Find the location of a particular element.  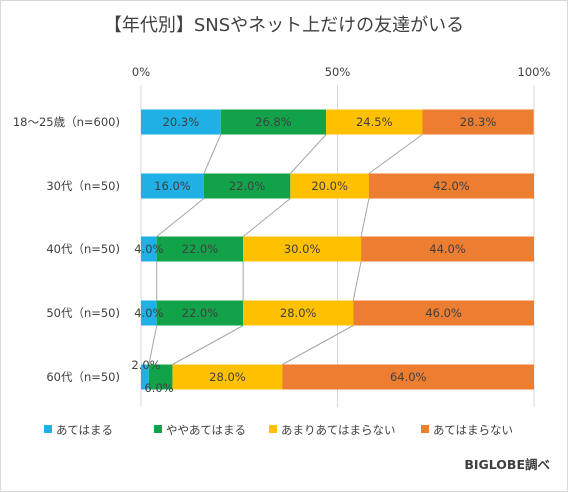

value-label: 28.3% is located at coordinates (478, 122).